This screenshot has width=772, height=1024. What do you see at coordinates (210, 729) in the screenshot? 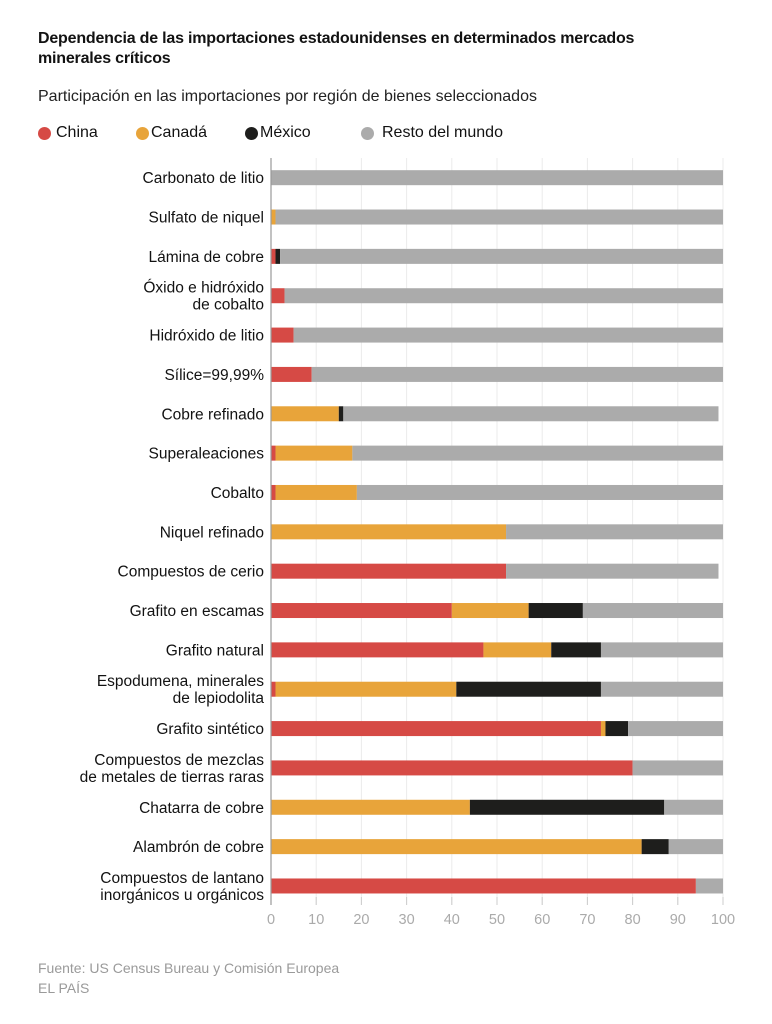
I see `category-label: Grafito sintético` at bounding box center [210, 729].